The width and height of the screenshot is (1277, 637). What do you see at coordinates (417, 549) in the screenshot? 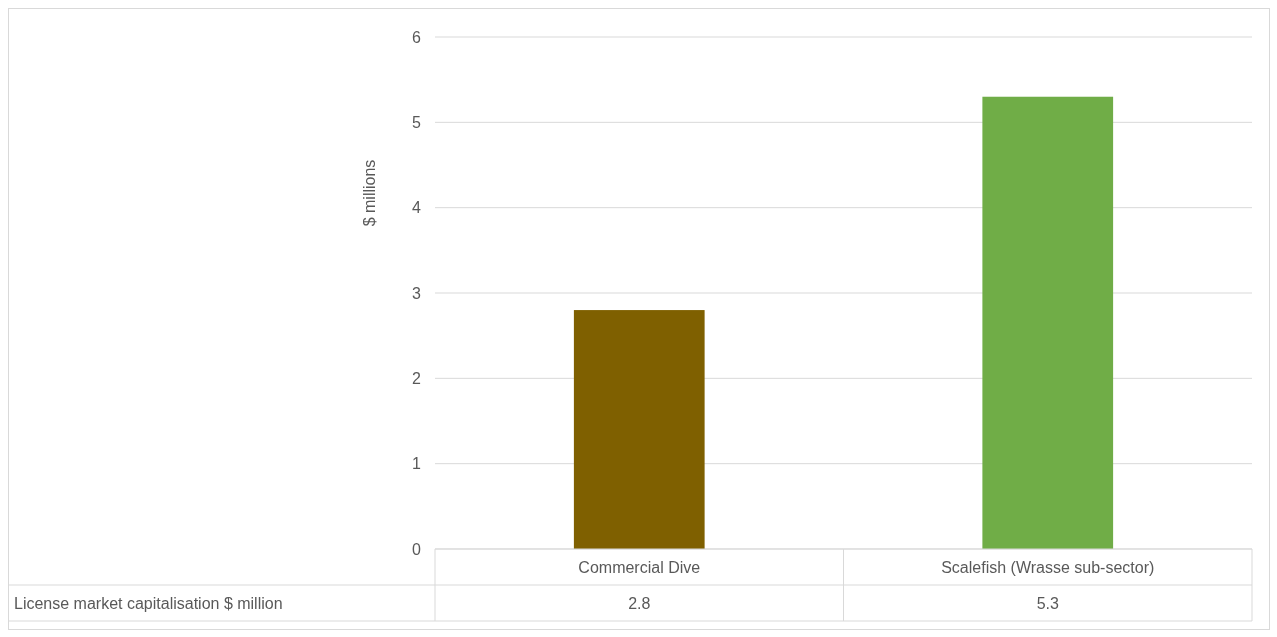
I see `y-tick-label: 0` at bounding box center [417, 549].